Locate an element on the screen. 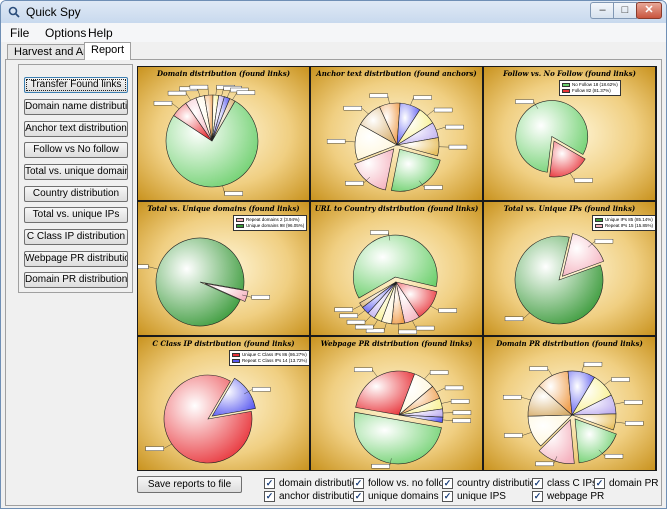  domain-pr-distribution-button: Domain PR distribution is located at coordinates (76, 280).